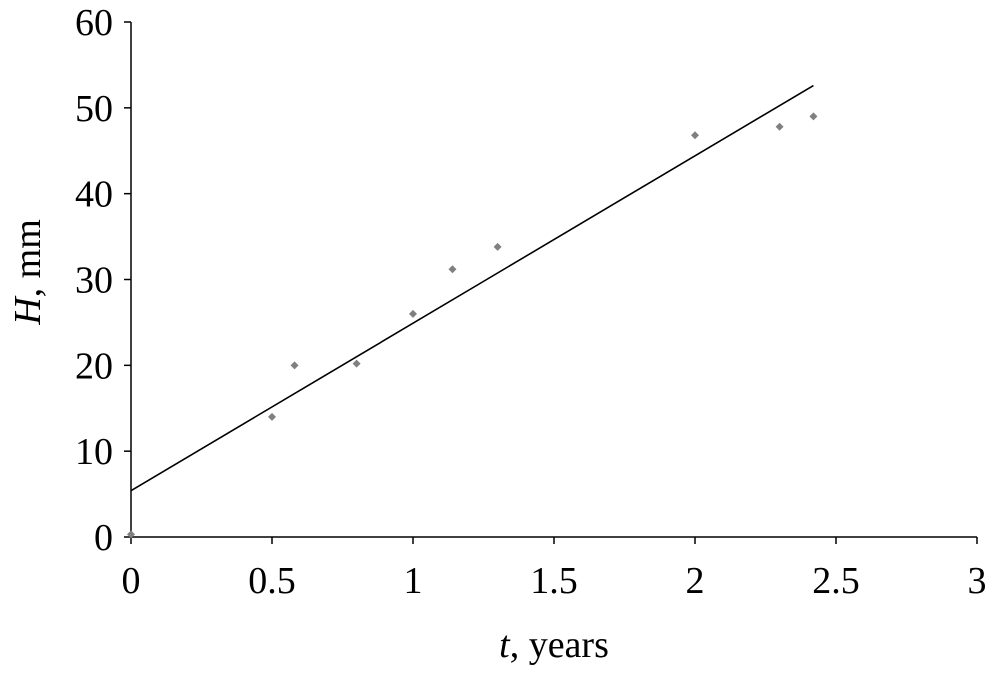 The image size is (997, 677). I want to click on y-axis-title: H, mm, so click(28, 272).